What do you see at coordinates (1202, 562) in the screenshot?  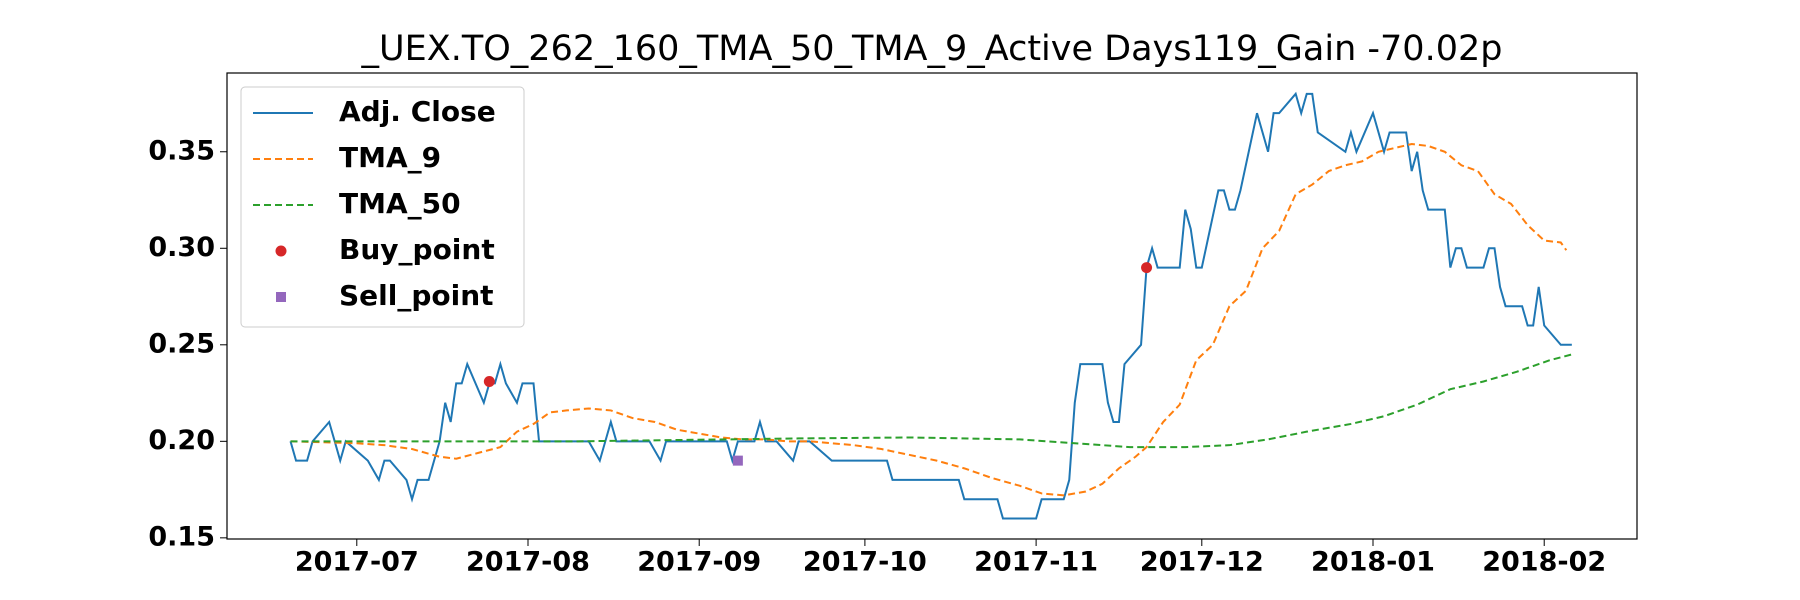 I see `x-tick-label: 2017-12` at bounding box center [1202, 562].